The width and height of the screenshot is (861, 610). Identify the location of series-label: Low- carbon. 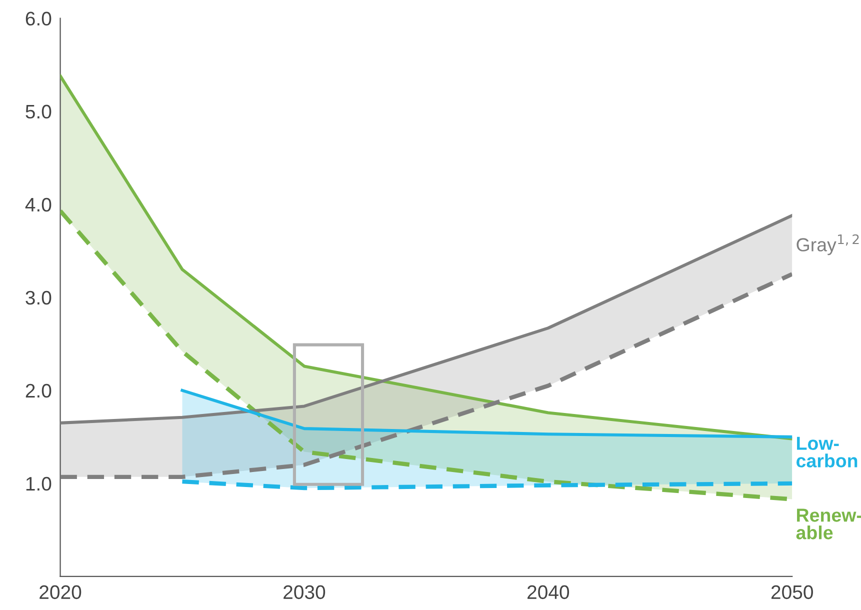
(827, 452).